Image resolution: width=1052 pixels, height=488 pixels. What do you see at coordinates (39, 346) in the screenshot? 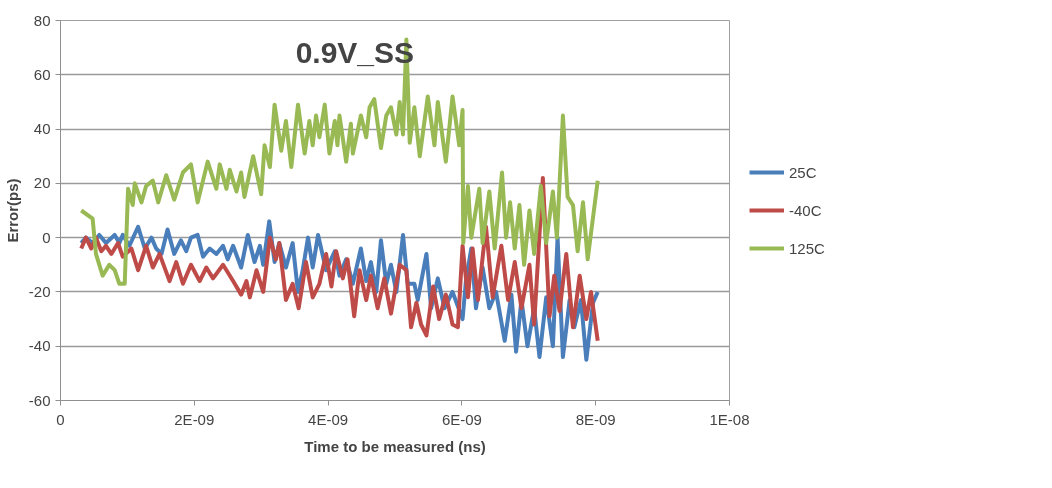
I see `y-tick-label: -40` at bounding box center [39, 346].